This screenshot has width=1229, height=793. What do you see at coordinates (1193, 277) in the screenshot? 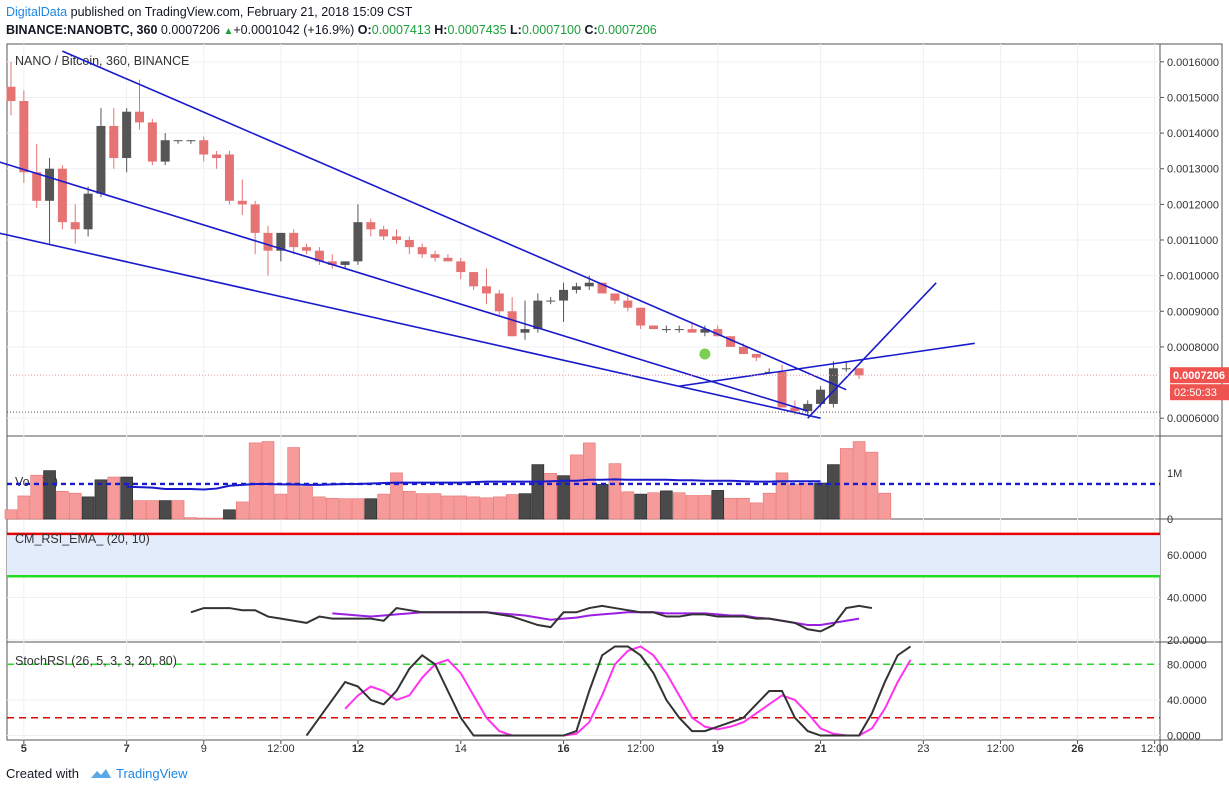
I see `price-axis-label: 0.0010000` at bounding box center [1193, 277].